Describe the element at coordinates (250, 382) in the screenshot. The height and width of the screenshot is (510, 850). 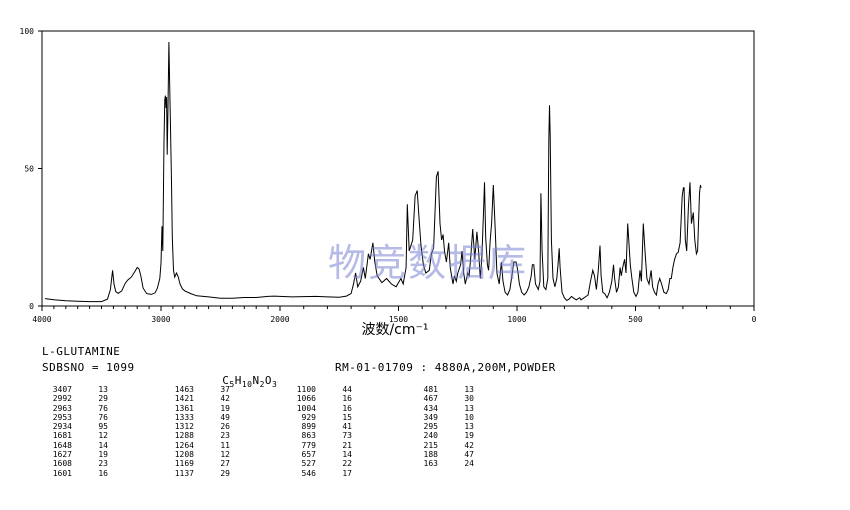
I see `molecular-formula: C5H10N2O3` at that location.